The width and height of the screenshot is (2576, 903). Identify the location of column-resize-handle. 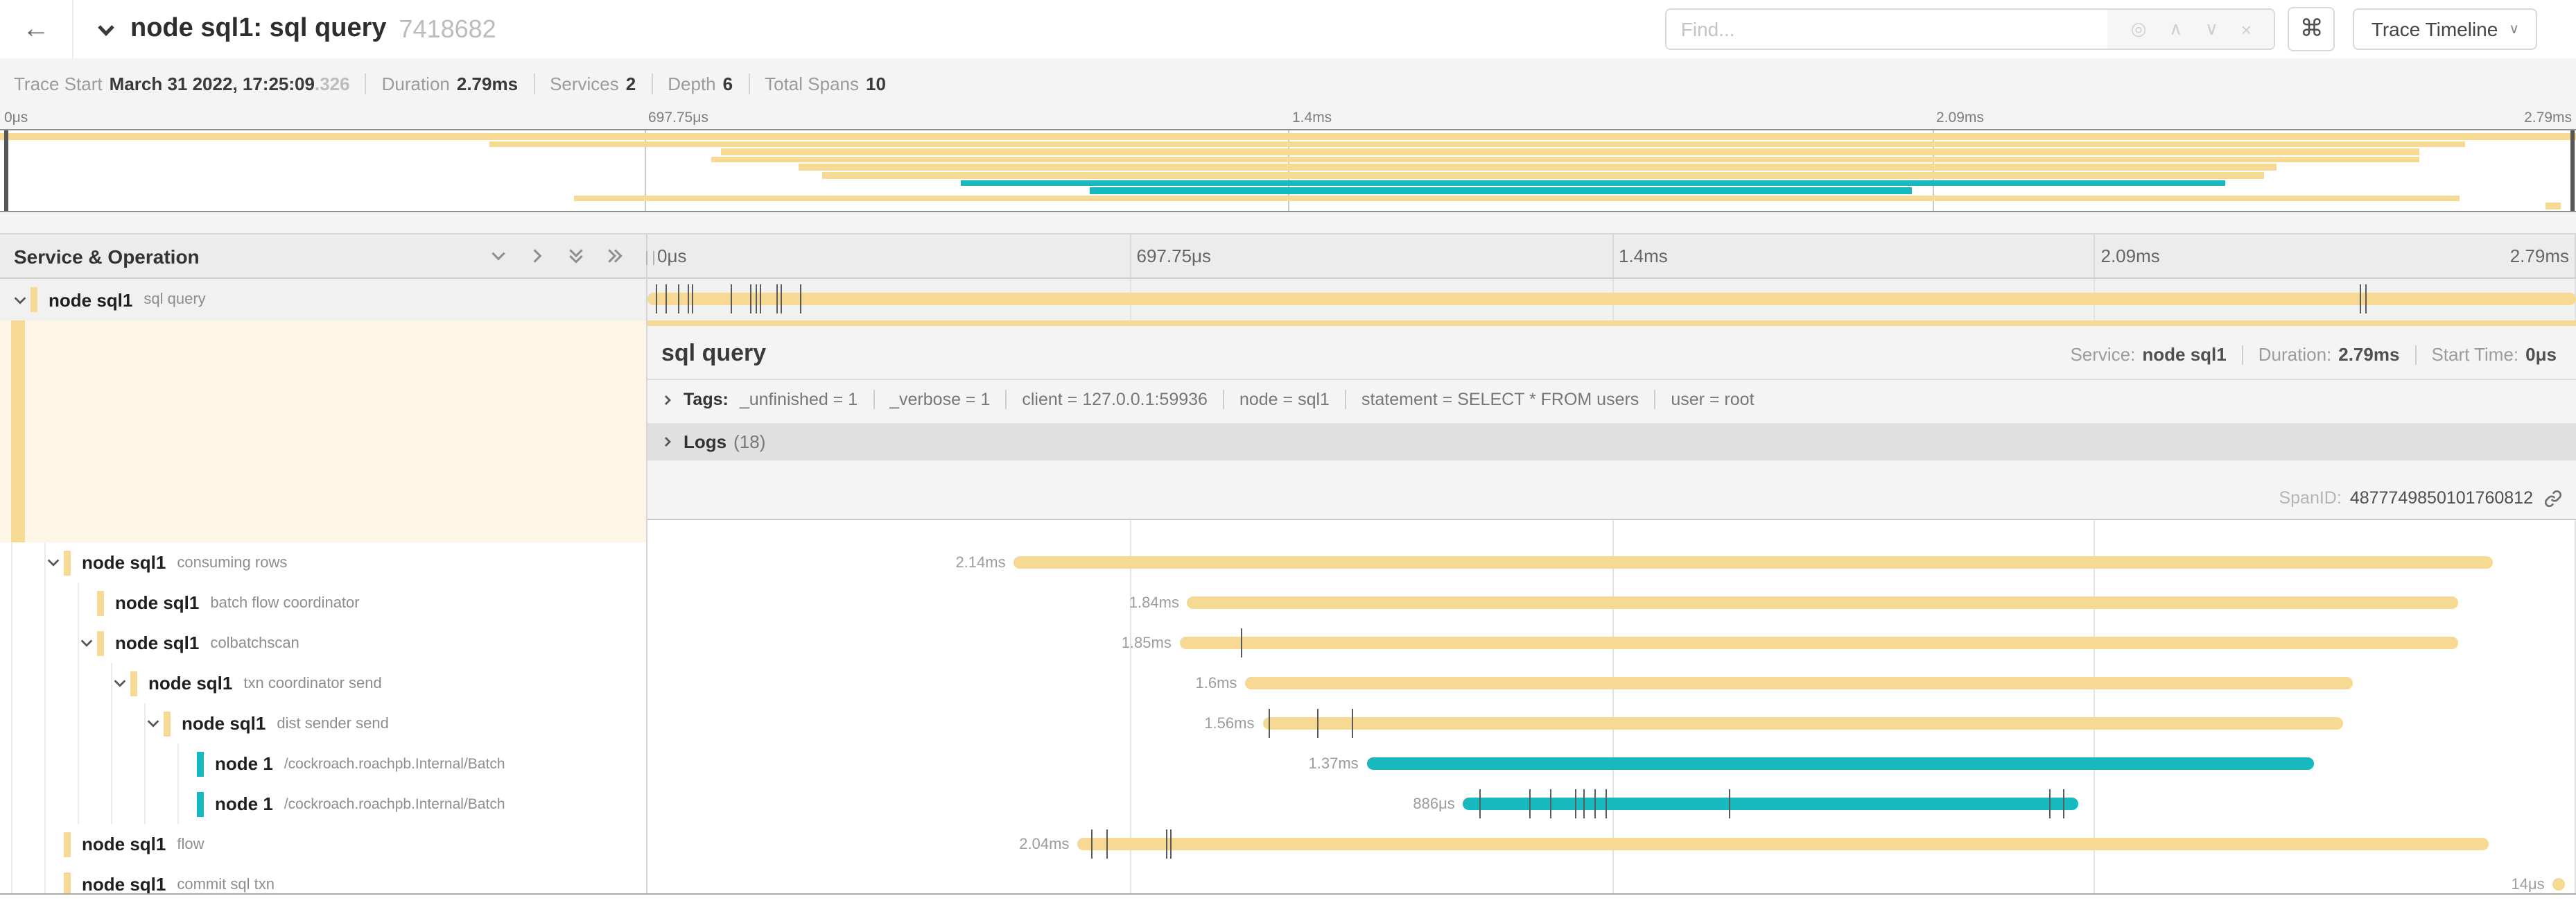
(650, 258).